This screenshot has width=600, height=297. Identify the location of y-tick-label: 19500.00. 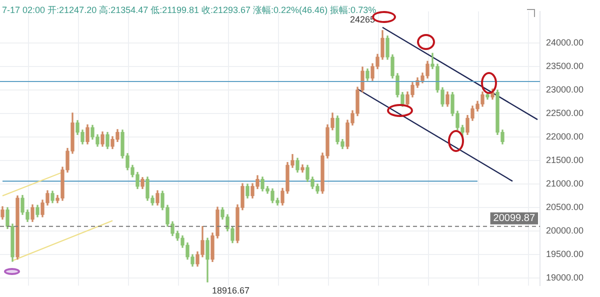
(565, 254).